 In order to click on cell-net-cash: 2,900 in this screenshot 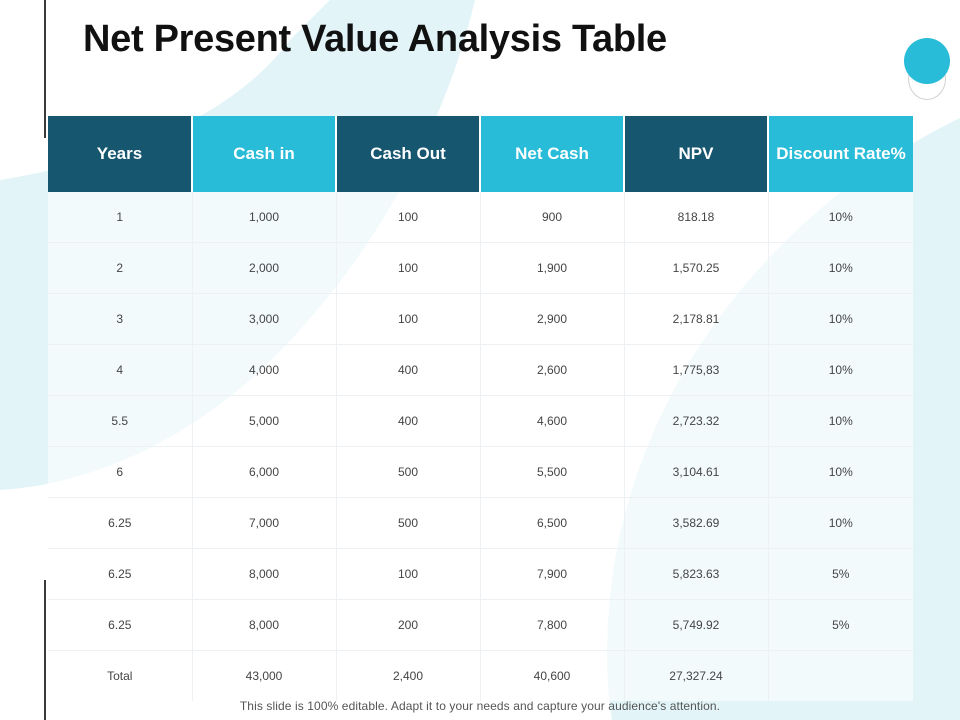, I will do `click(552, 319)`.